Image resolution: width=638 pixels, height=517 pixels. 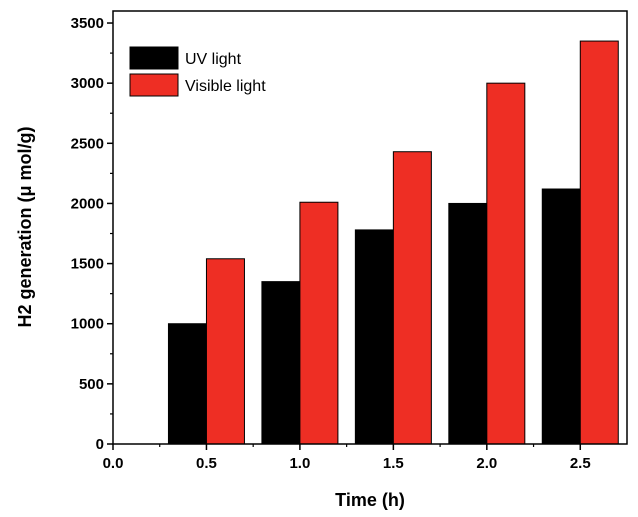 I want to click on legend-swatch-uv, so click(x=154, y=58).